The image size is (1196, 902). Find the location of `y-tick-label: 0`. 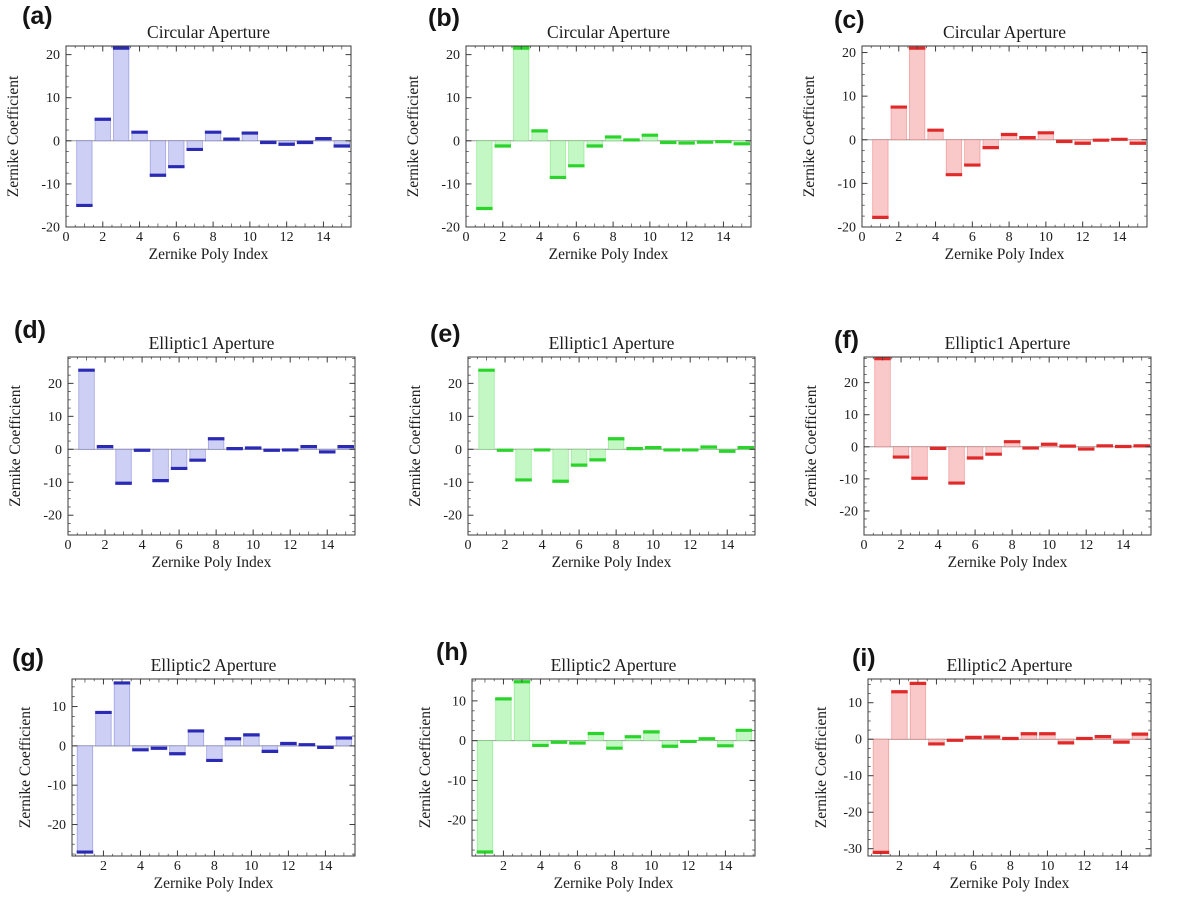

y-tick-label: 0 is located at coordinates (62, 746).